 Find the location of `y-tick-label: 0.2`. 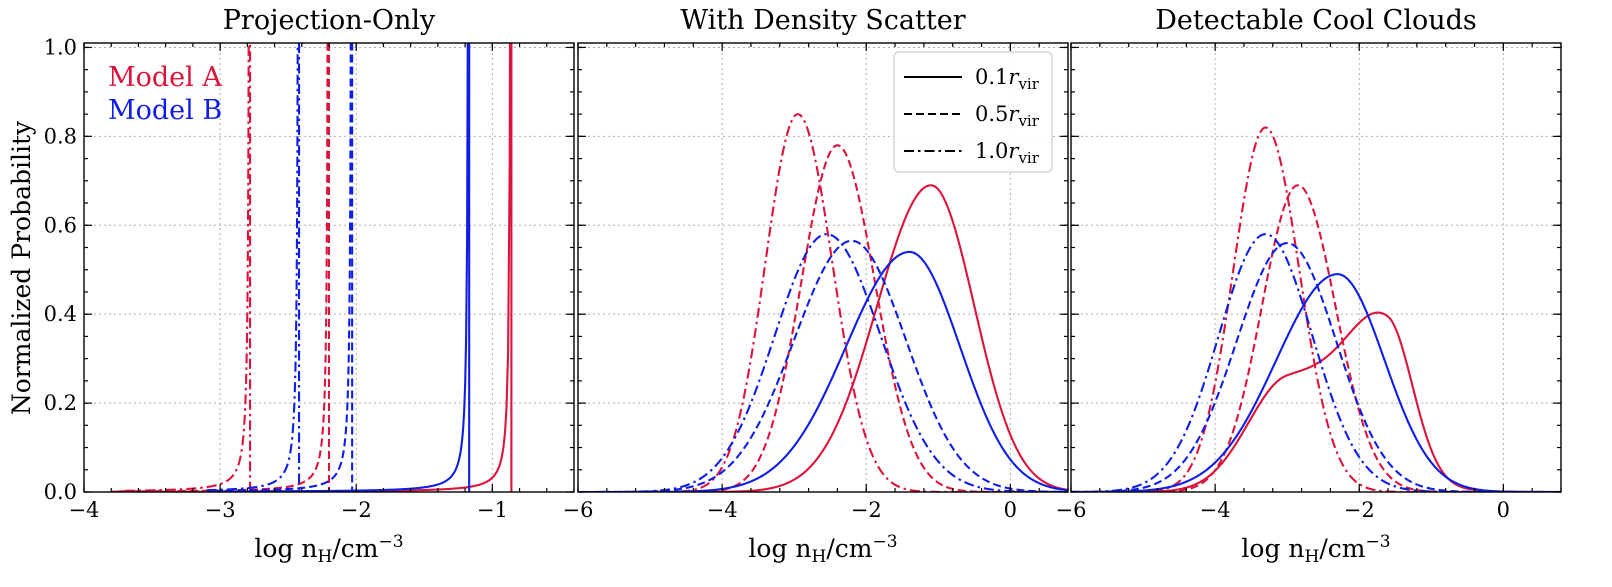

y-tick-label: 0.2 is located at coordinates (60, 403).